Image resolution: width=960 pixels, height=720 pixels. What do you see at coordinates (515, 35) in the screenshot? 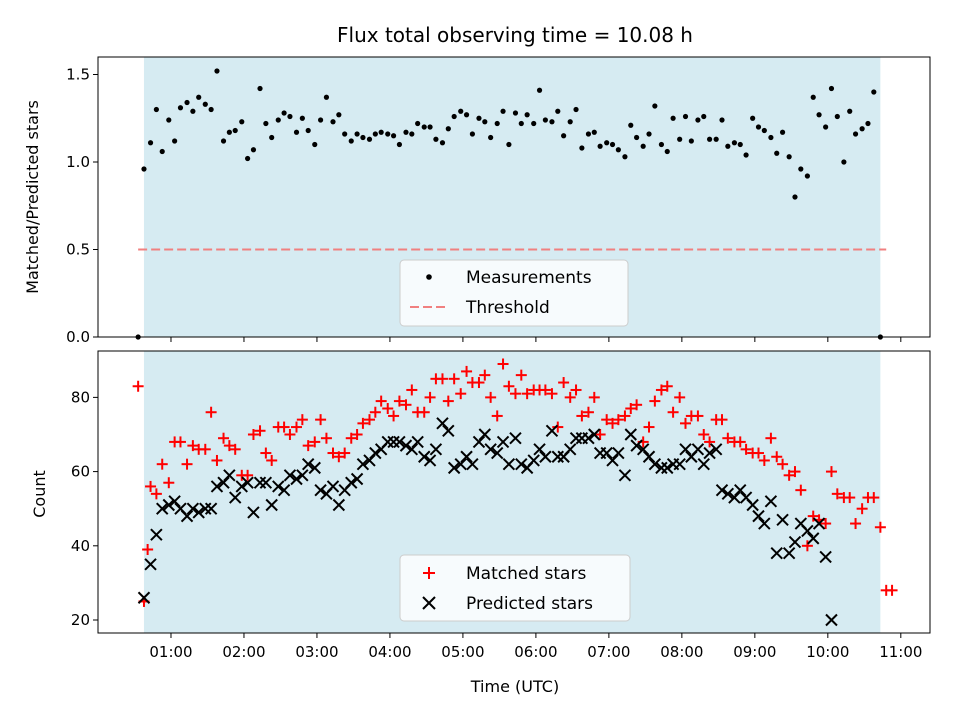
I see `chart-title: Flux total observing time = 10.08 h` at bounding box center [515, 35].